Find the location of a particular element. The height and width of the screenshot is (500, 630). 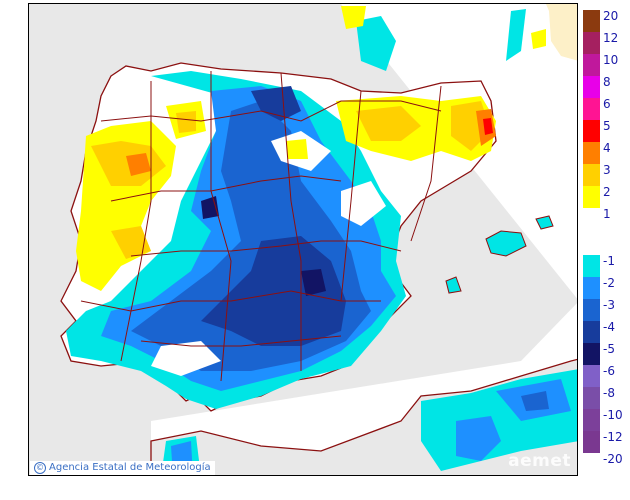

legend-swatch-m6 is located at coordinates (591, 376).